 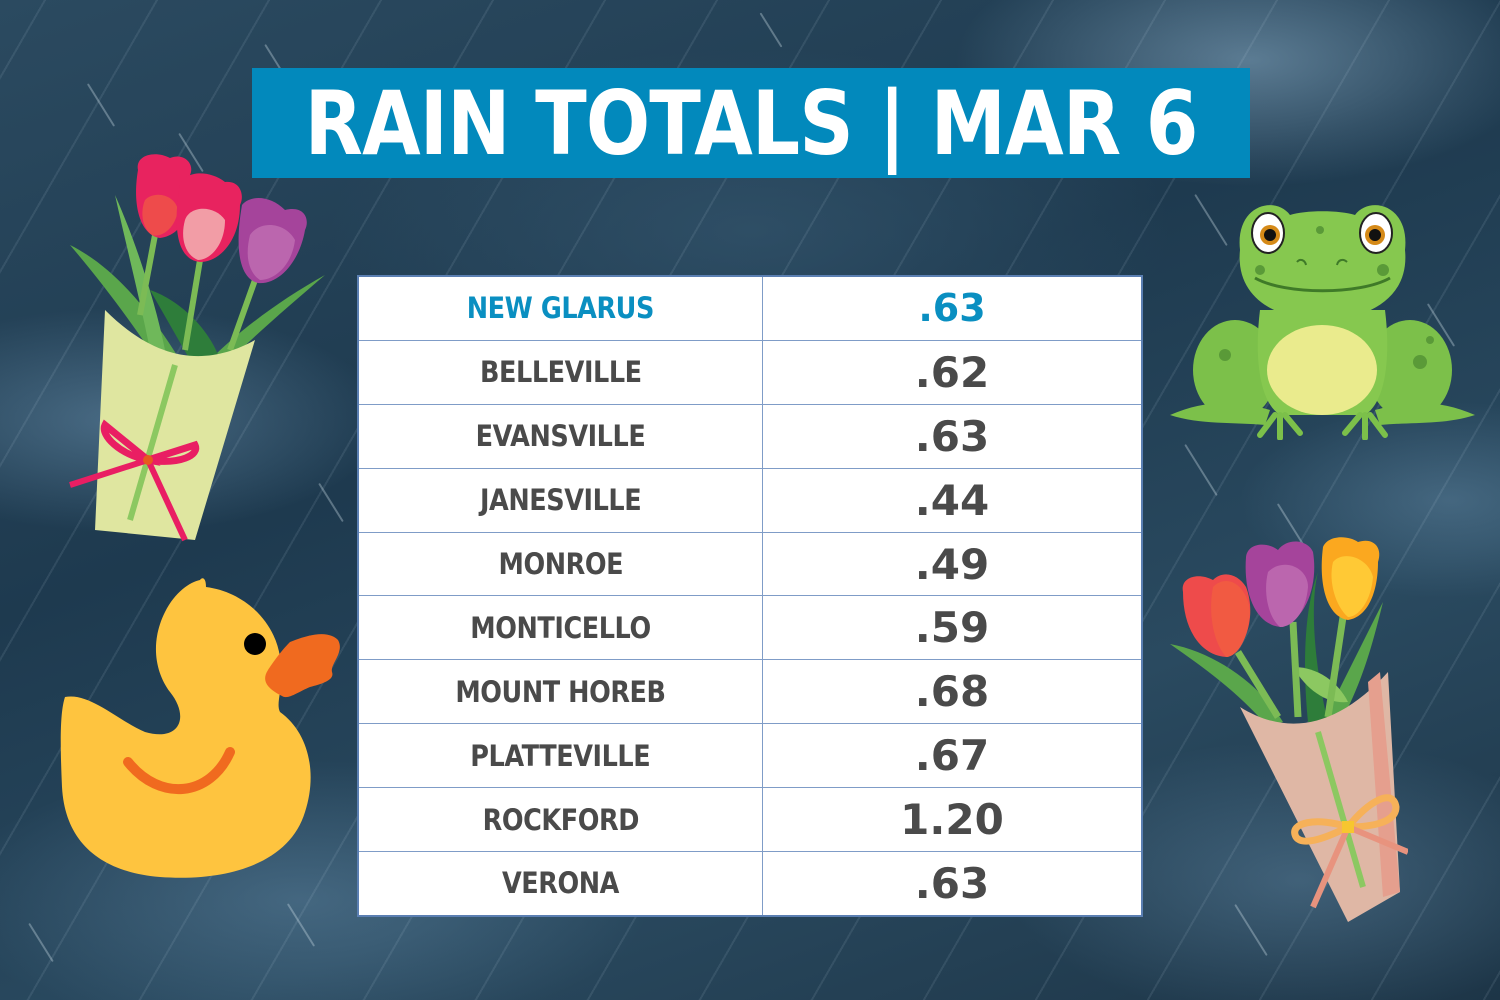 I want to click on city-cell: MONTICELLO, so click(x=560, y=628).